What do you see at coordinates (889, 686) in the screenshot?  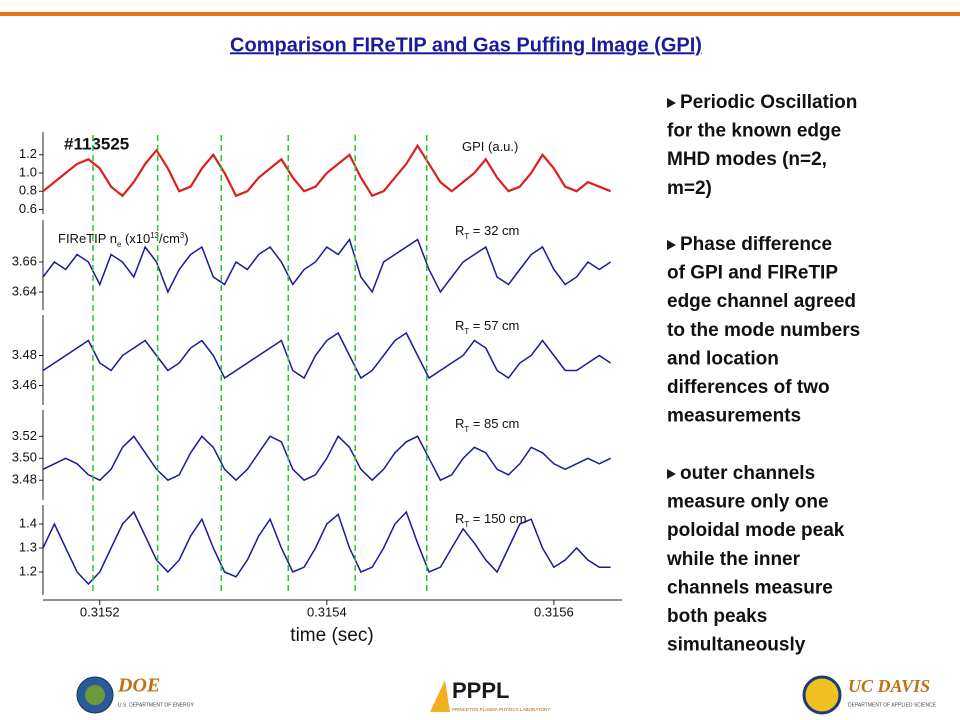 I see `ucd-text: UC DAVIS` at bounding box center [889, 686].